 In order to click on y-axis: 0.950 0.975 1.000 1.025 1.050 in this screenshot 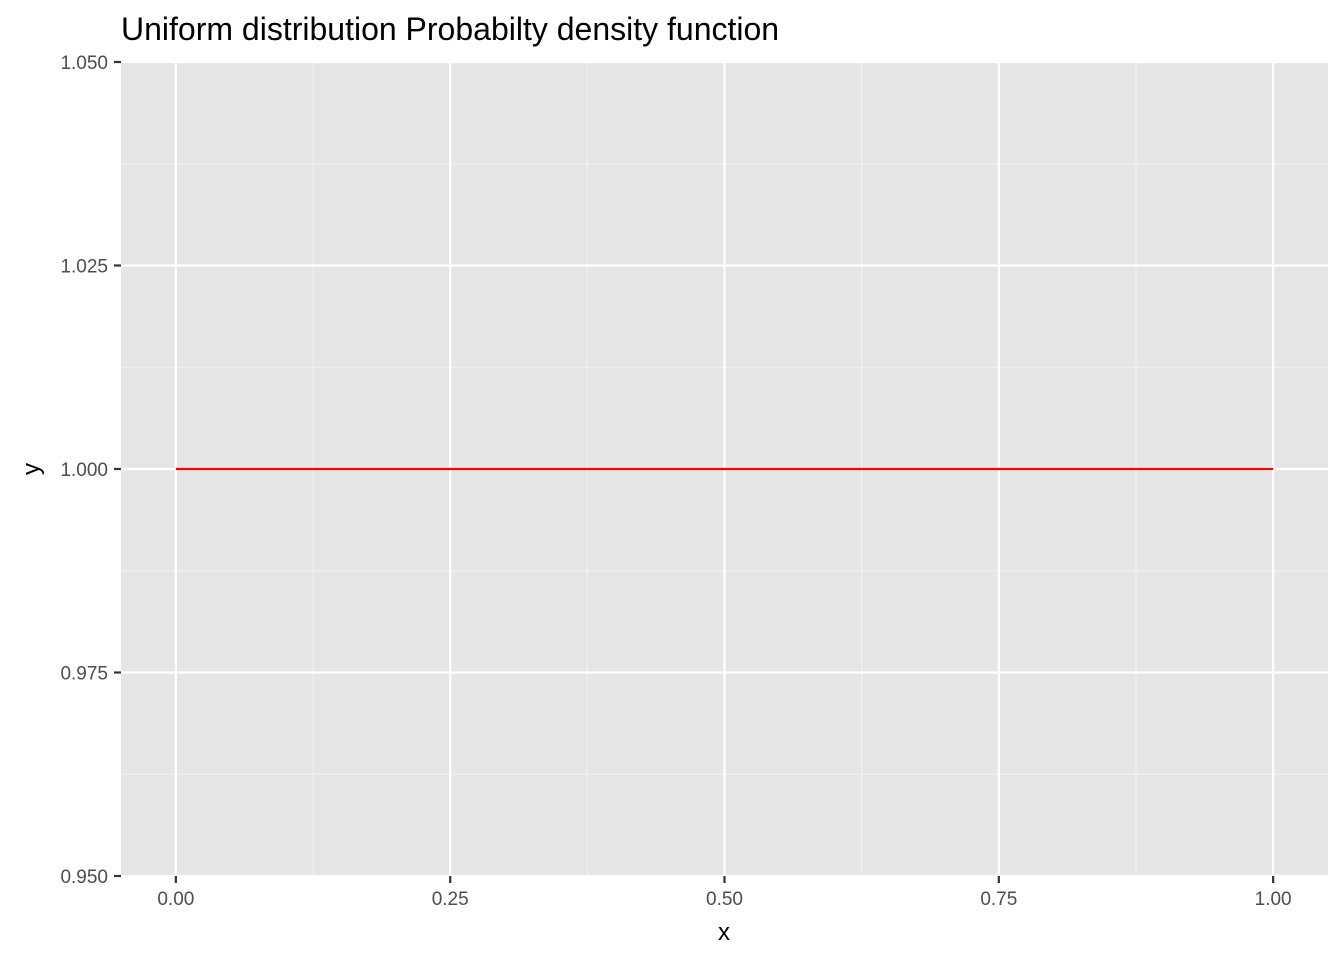, I will do `click(90, 470)`.